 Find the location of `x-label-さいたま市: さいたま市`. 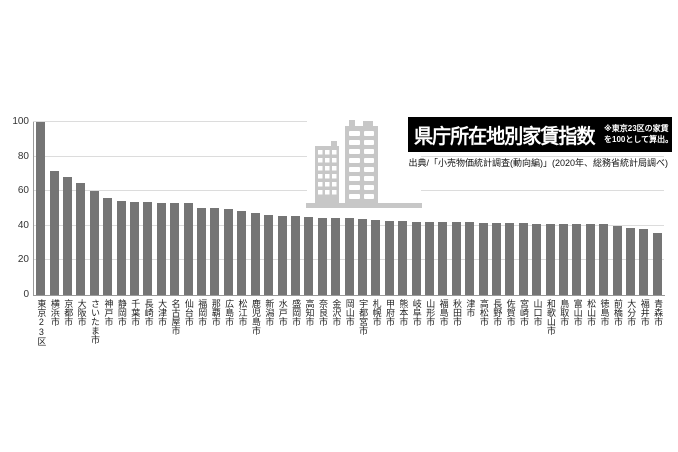

x-label-さいたま市: さいたま市 is located at coordinates (95, 321).